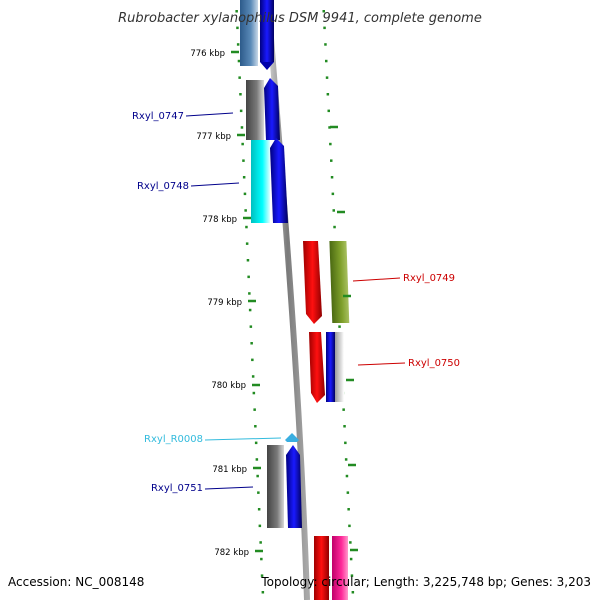 The height and width of the screenshot is (600, 600). Describe the element at coordinates (250, 302) in the screenshot. I see `tick-track-left` at that location.